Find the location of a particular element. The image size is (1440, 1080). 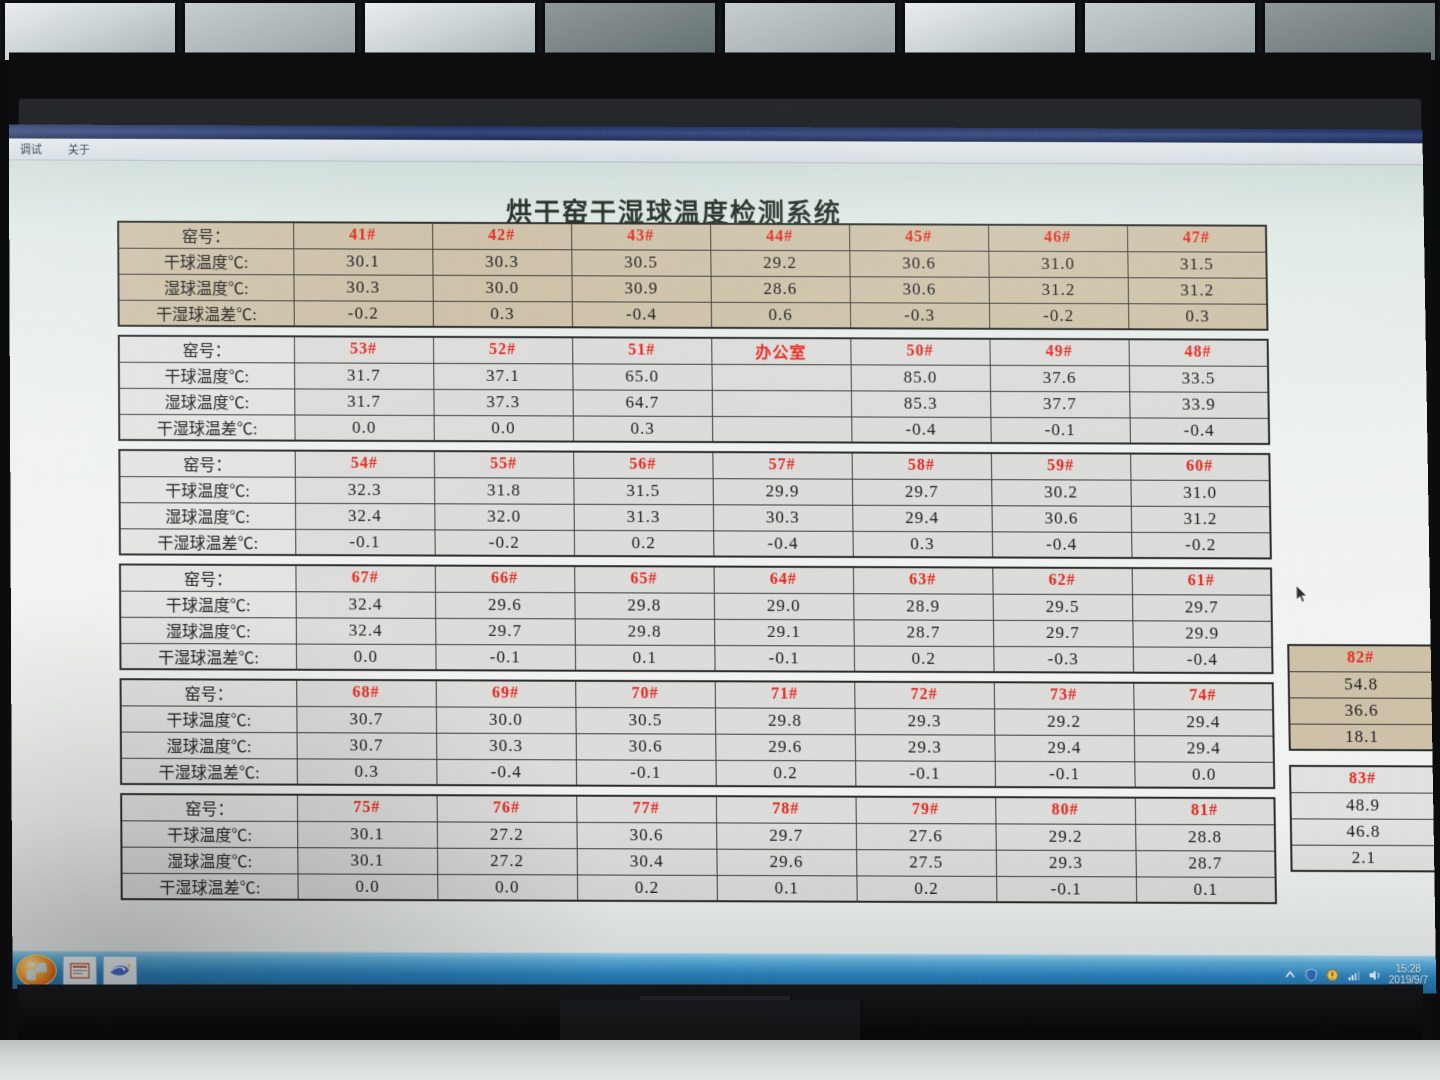

value-cell: 28.8 is located at coordinates (1205, 837).